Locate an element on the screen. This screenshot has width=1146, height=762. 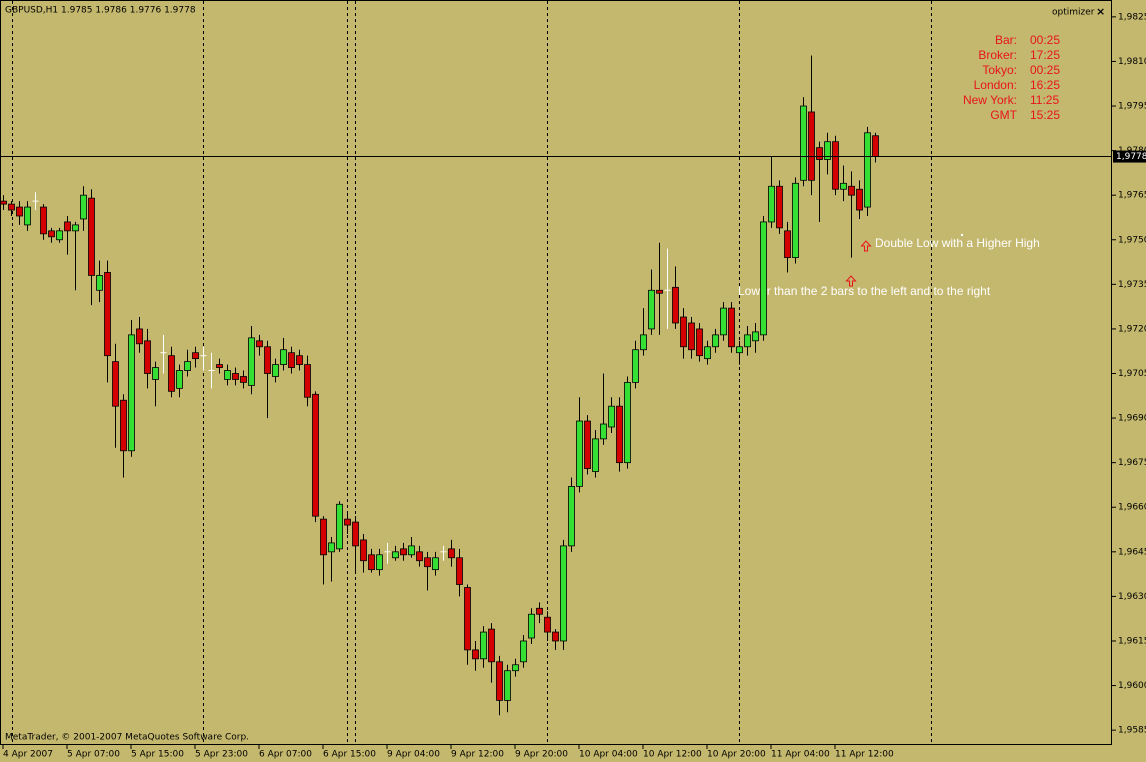
last-price-box is located at coordinates (1129, 156).